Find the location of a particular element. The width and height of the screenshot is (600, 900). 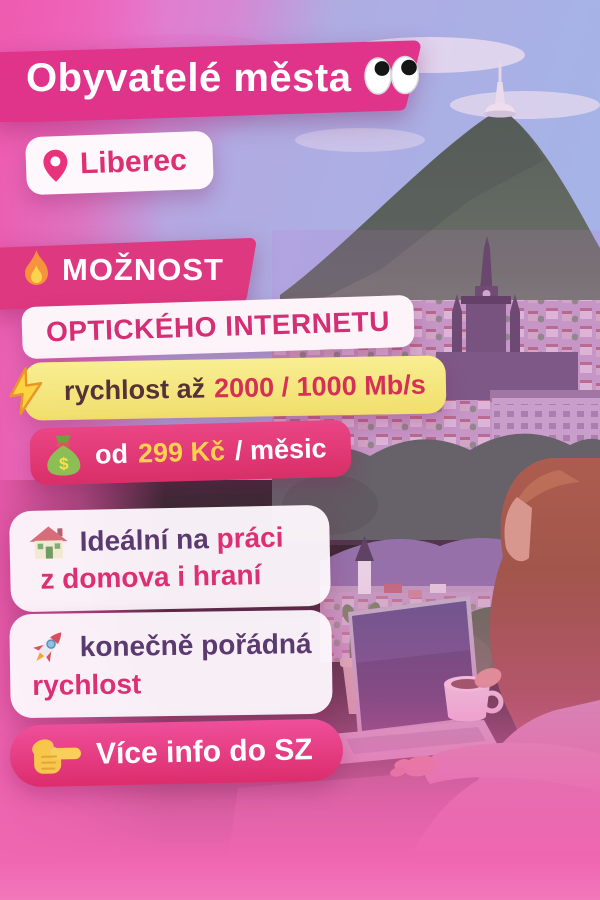

speed-value: 2000 / 1000 Mb/s is located at coordinates (319, 386).